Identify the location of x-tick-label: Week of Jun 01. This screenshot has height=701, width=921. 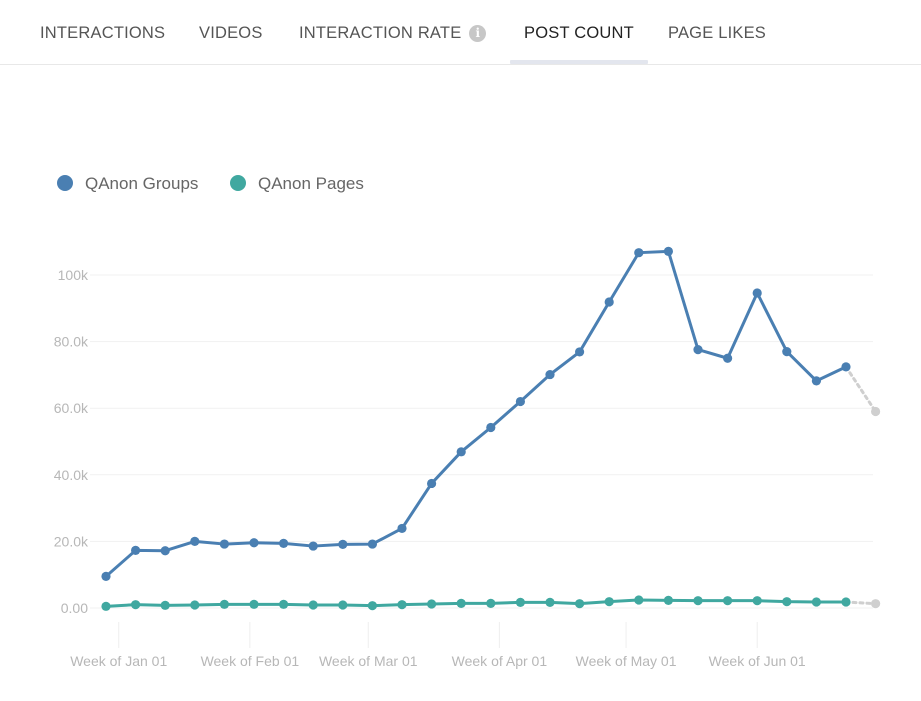
(757, 661).